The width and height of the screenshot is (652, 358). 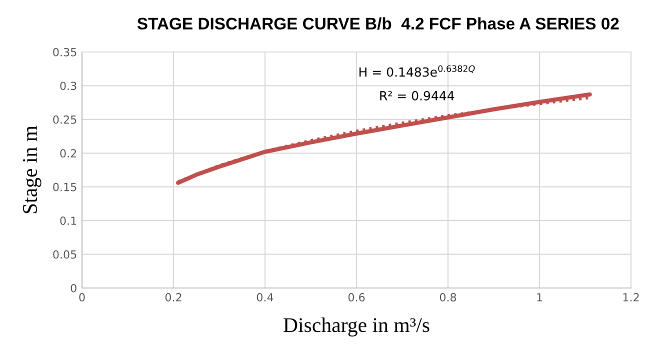 I want to click on x-tick-label: 0.8, so click(x=448, y=297).